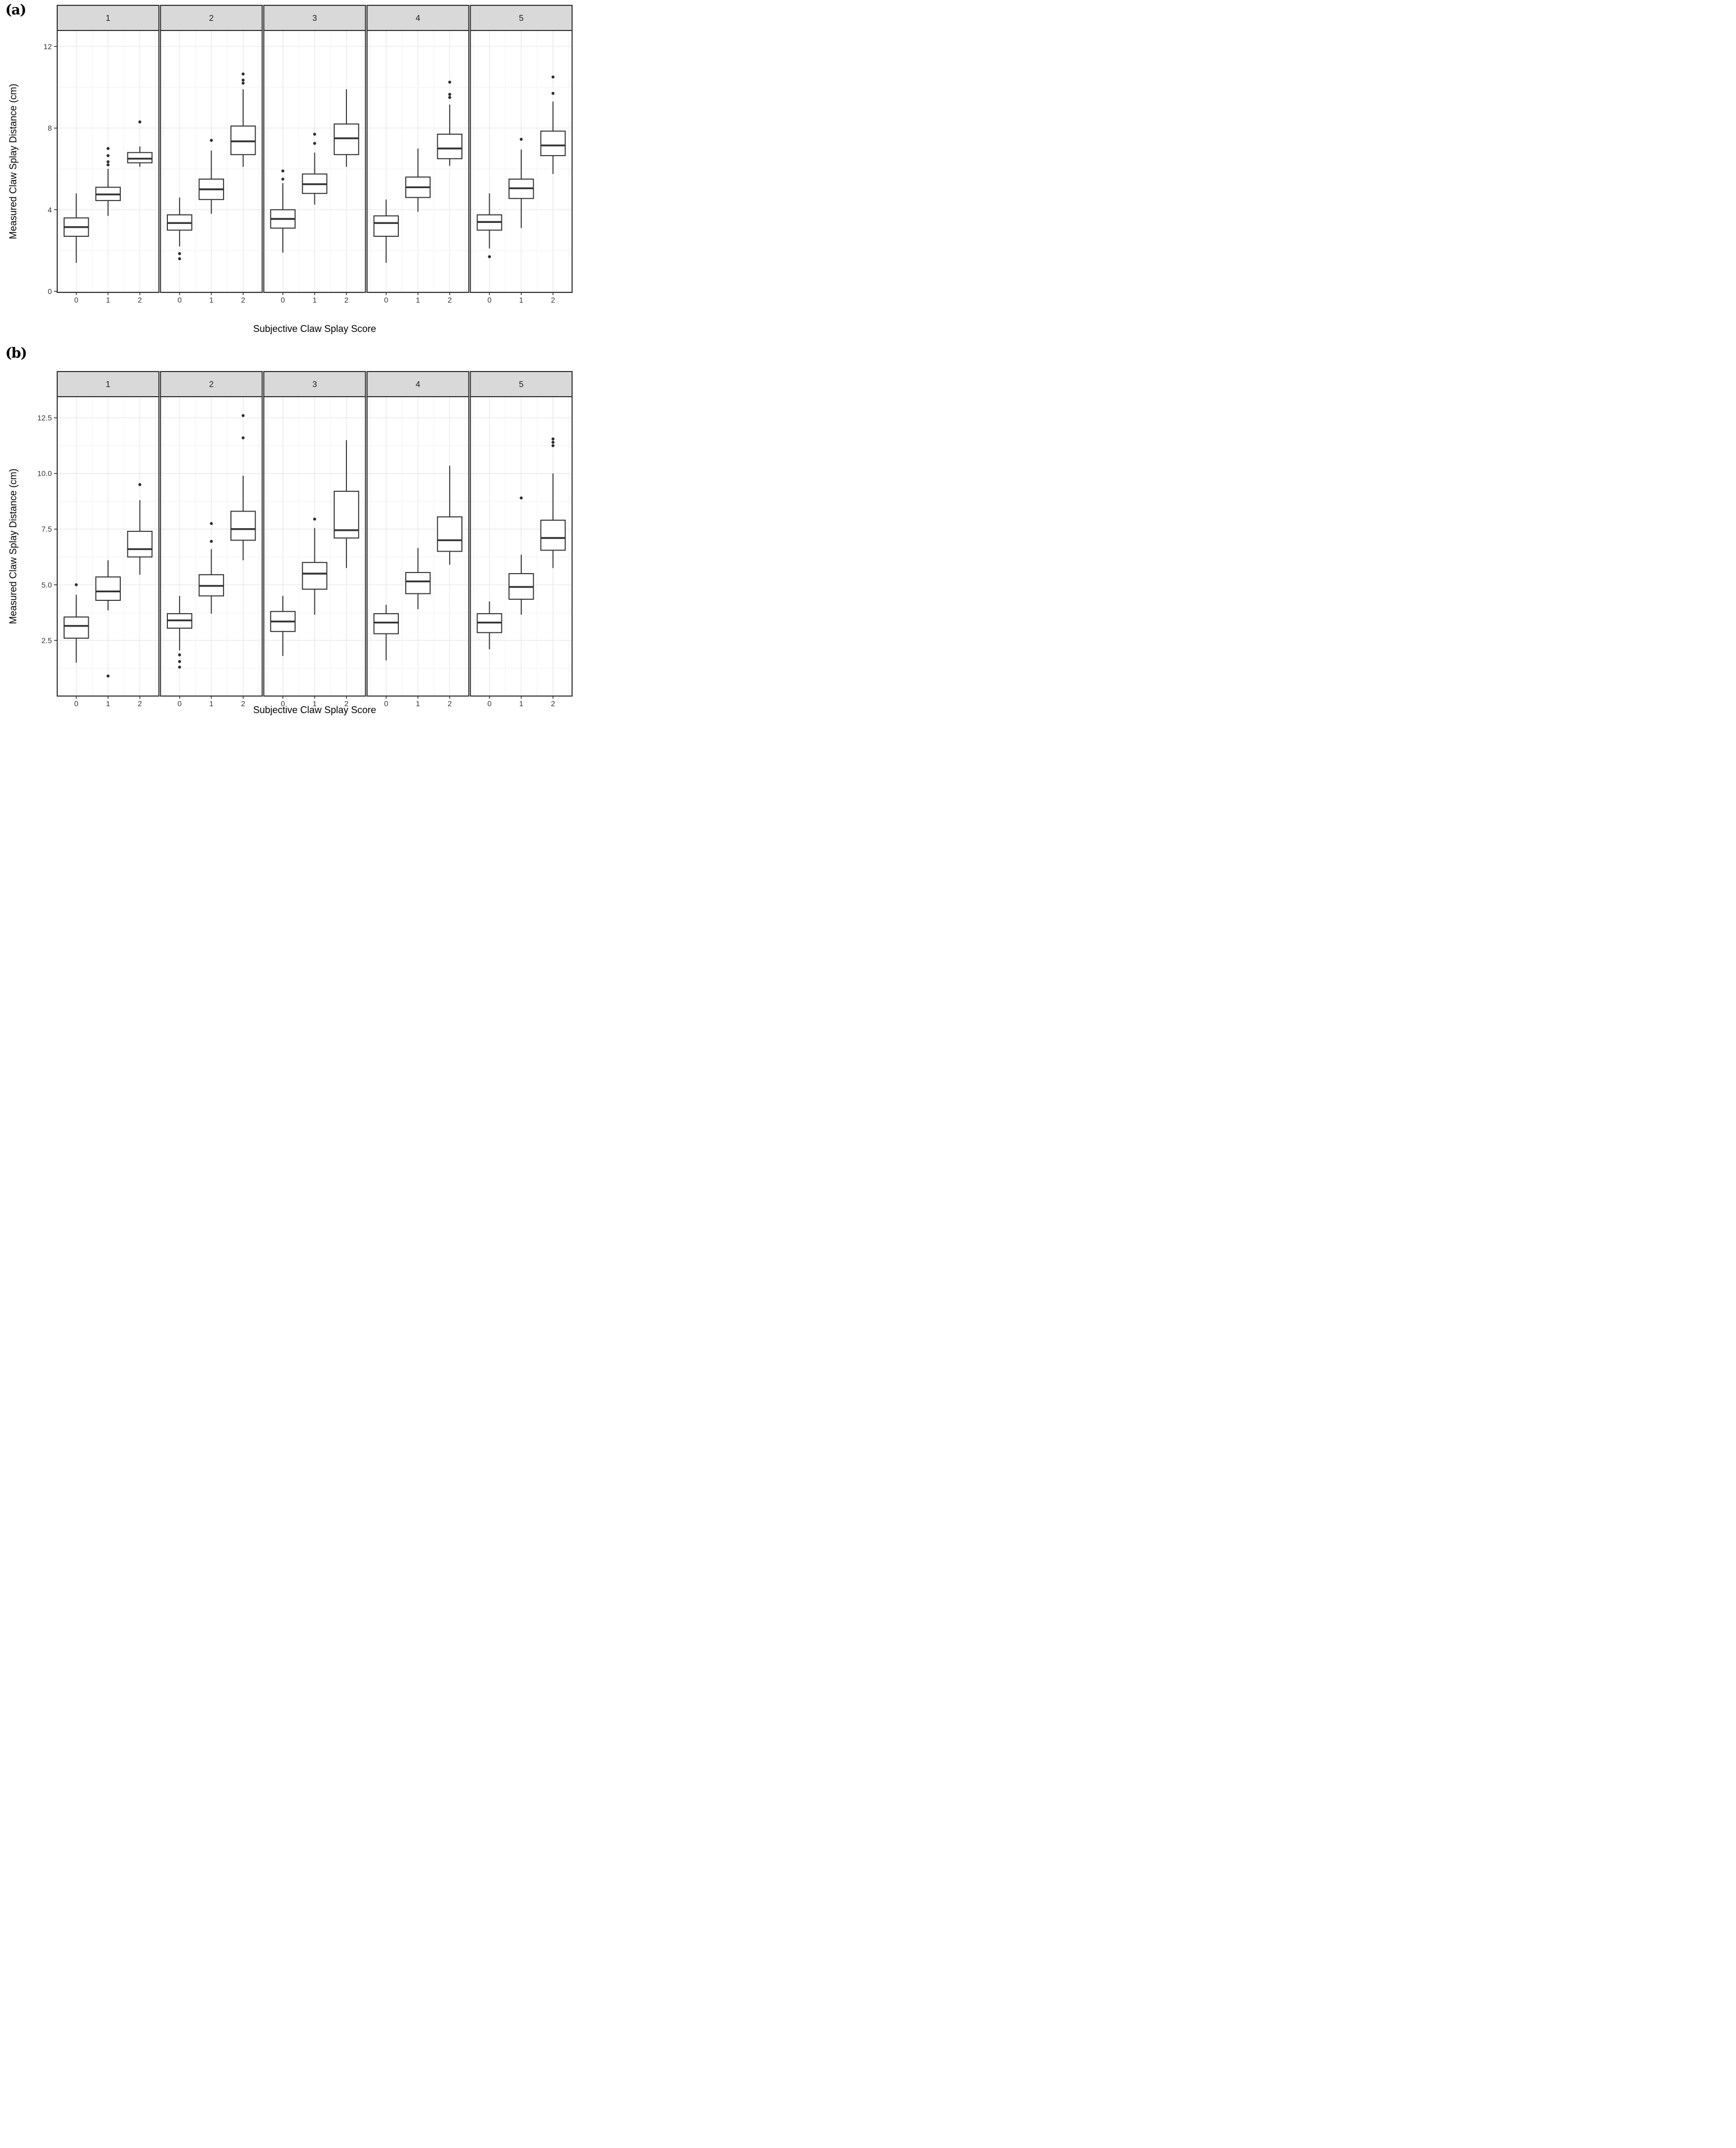  What do you see at coordinates (50, 209) in the screenshot?
I see `y-tick-label: 4` at bounding box center [50, 209].